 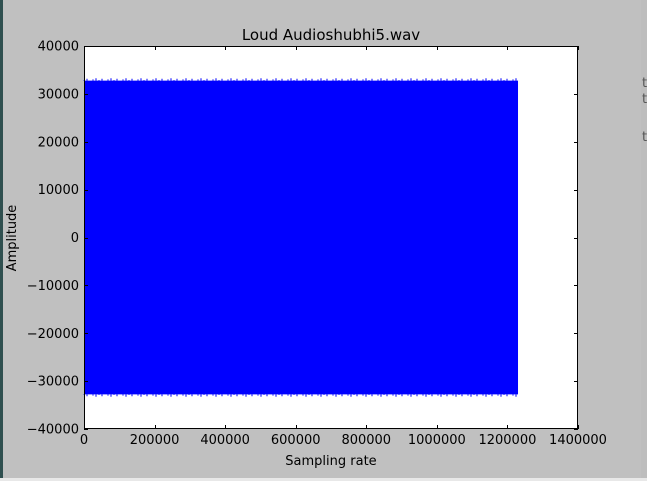 I want to click on x-tick-label: 1000000, so click(x=437, y=440).